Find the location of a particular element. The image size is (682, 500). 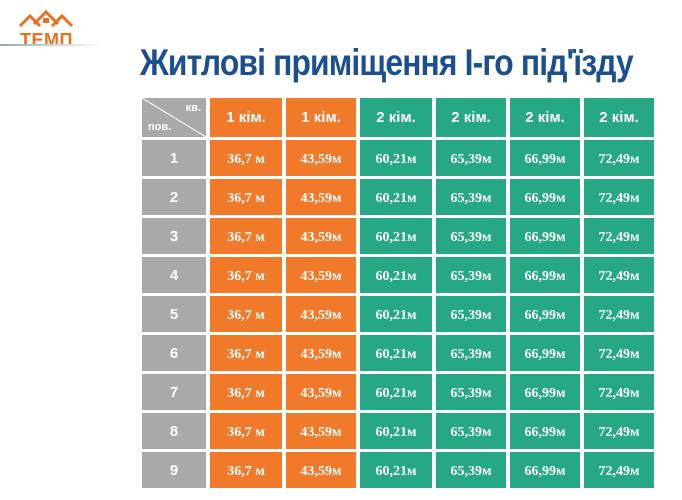

logo-divider is located at coordinates (52, 45).